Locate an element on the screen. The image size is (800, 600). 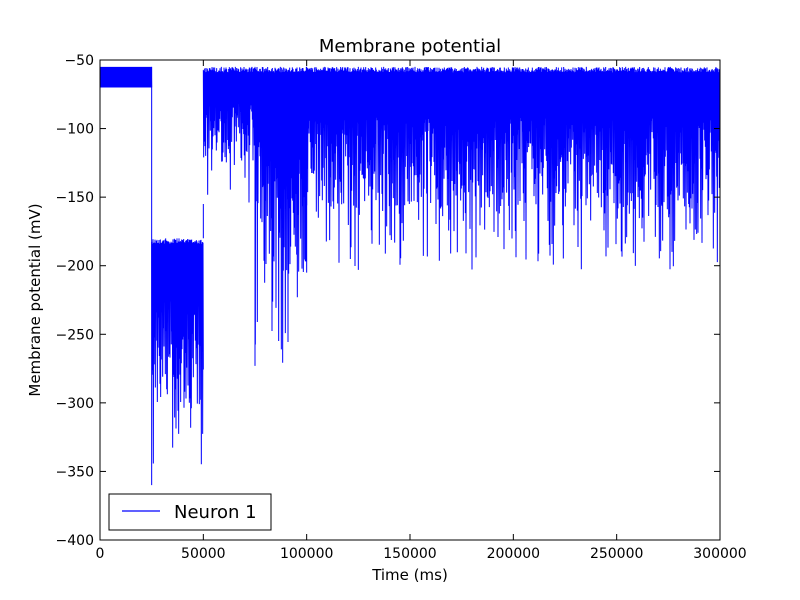
x-tick-label: 250000 is located at coordinates (616, 554).